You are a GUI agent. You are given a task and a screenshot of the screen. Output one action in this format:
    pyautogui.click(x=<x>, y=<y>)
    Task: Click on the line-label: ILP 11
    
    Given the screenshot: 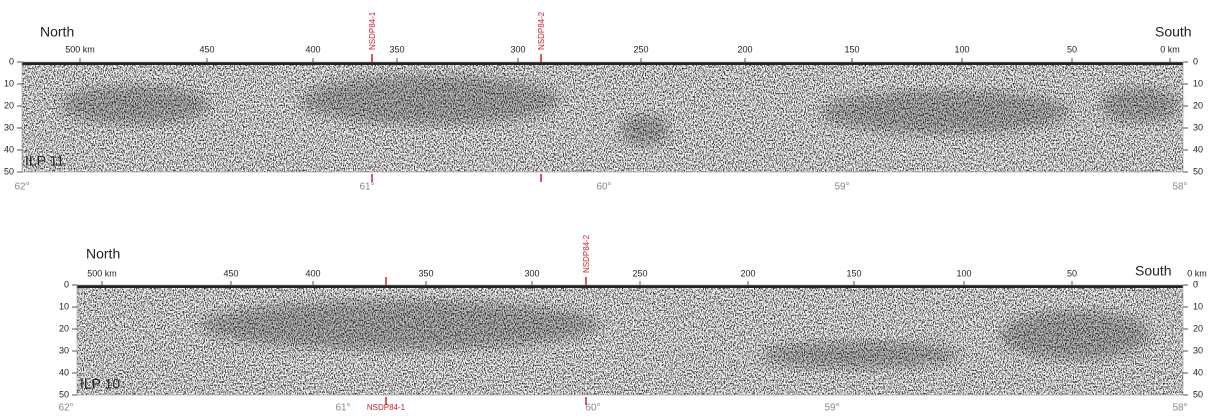 What is the action you would take?
    pyautogui.click(x=44, y=161)
    